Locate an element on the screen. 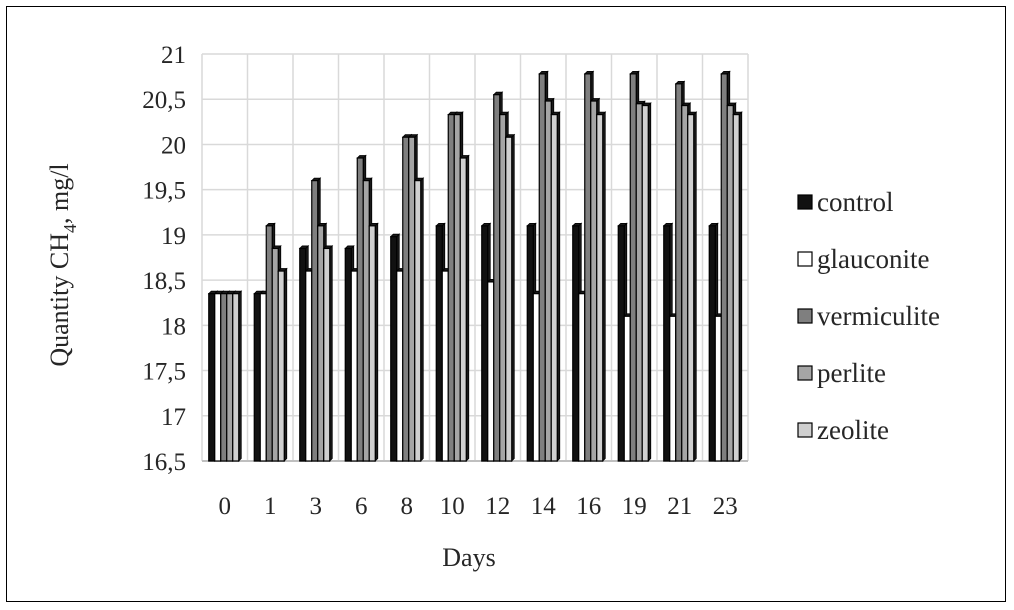 The image size is (1014, 610). y-tick-labels: 16,5 17 17,5 18 18,5 19 19,5 20 20,5 21 is located at coordinates (164, 259).